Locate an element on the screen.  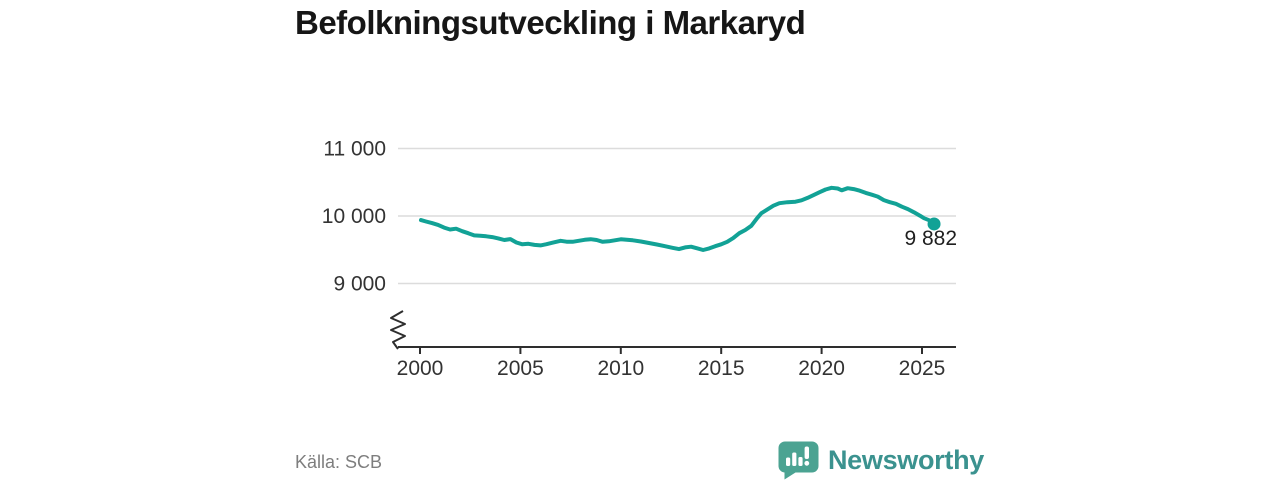
exclamation-bar is located at coordinates (806, 452).